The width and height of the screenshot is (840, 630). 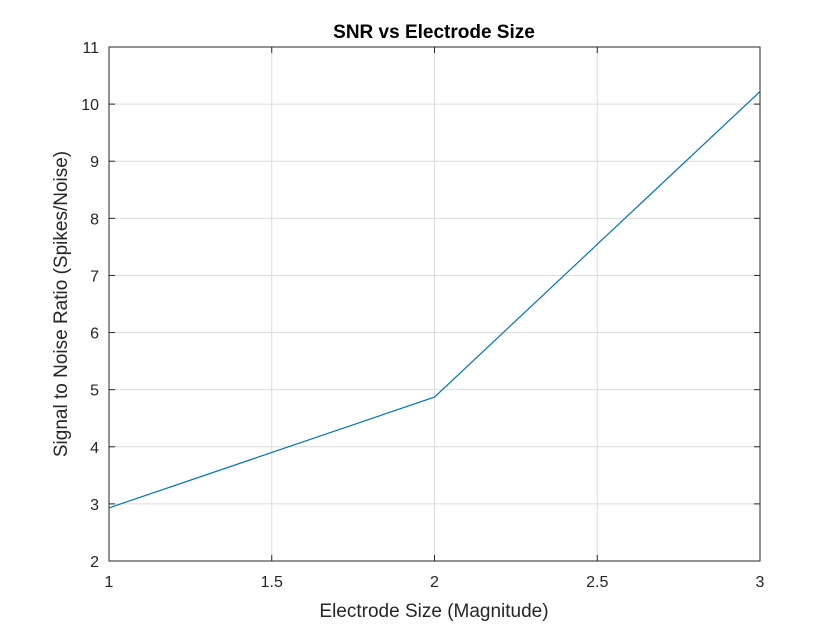 What do you see at coordinates (94, 448) in the screenshot?
I see `y-tick-label: 4` at bounding box center [94, 448].